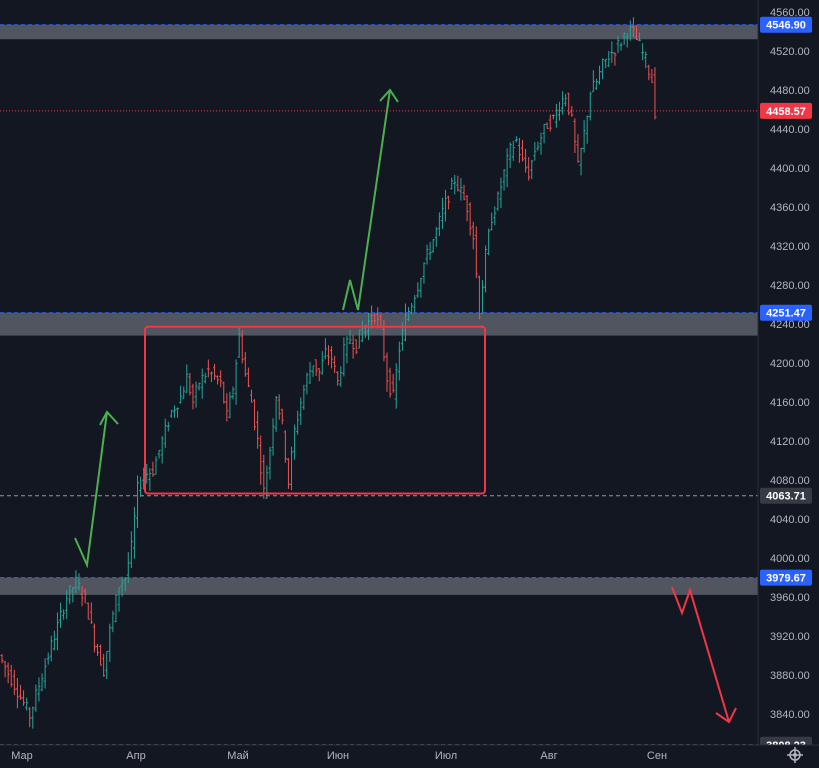 The width and height of the screenshot is (819, 768). I want to click on arrow-down, so click(700, 654).